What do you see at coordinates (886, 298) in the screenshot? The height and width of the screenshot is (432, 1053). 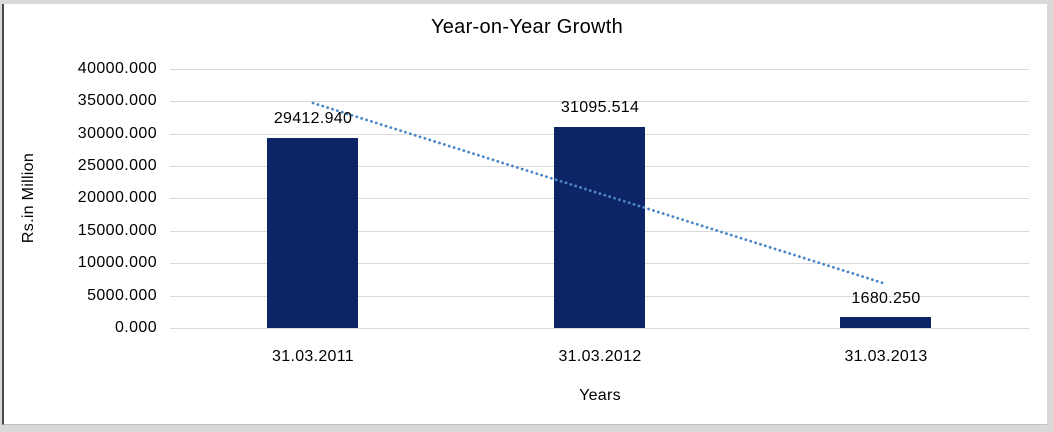 I see `data-label: 1680.250` at bounding box center [886, 298].